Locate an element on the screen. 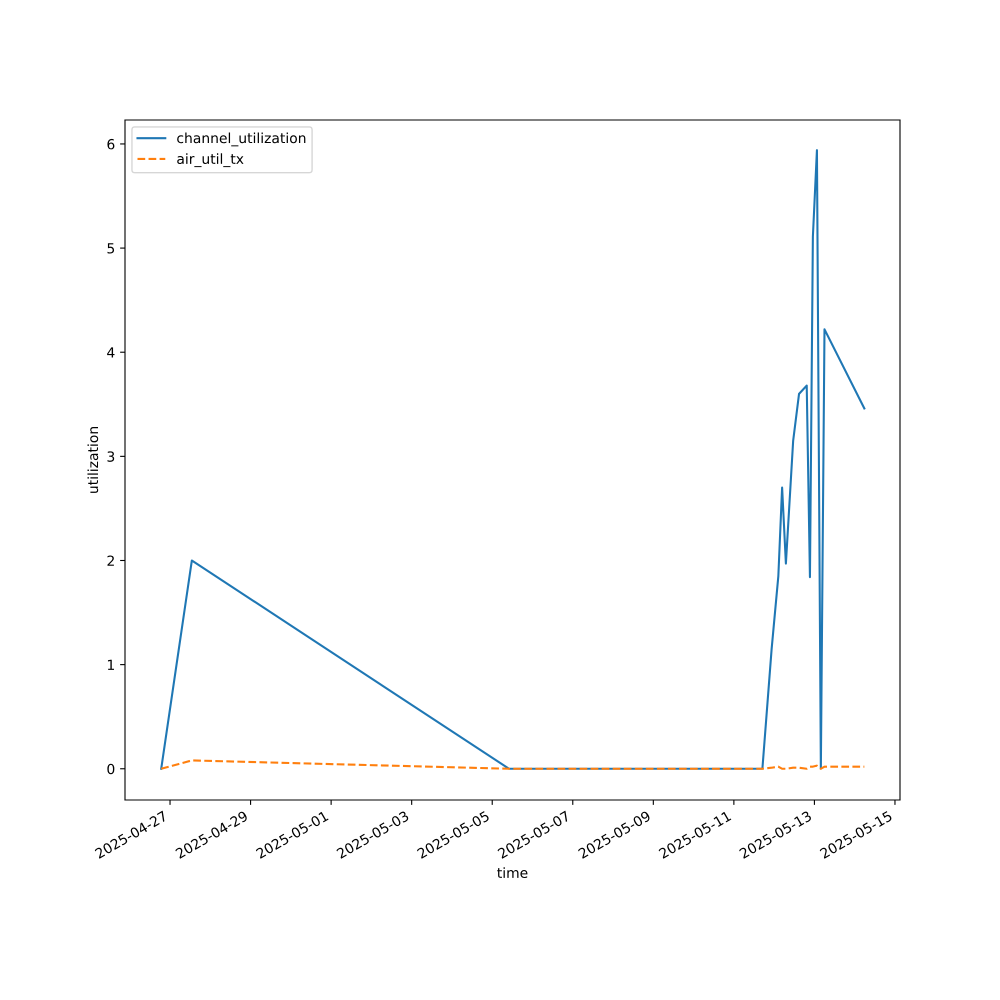 This screenshot has width=1000, height=1000. line-series is located at coordinates (513, 764).